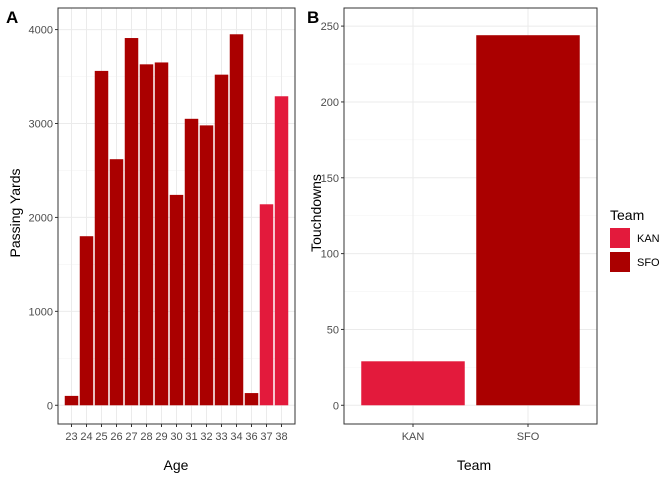 Image resolution: width=672 pixels, height=480 pixels. I want to click on panel-b-x-ticks: KAN SFO, so click(471, 433).